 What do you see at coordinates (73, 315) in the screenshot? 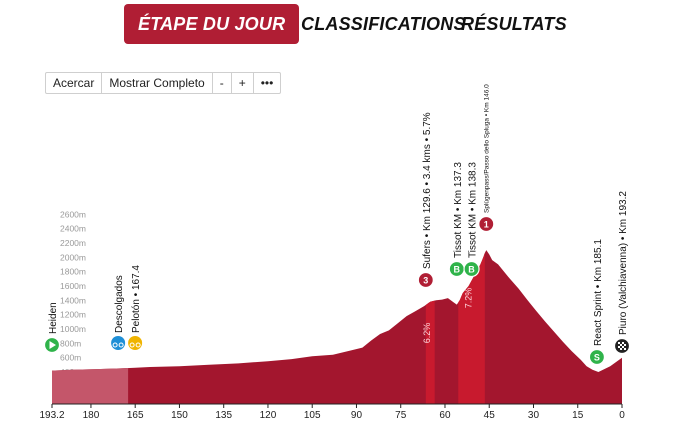
I see `y-tick-label: 1200m` at bounding box center [73, 315].